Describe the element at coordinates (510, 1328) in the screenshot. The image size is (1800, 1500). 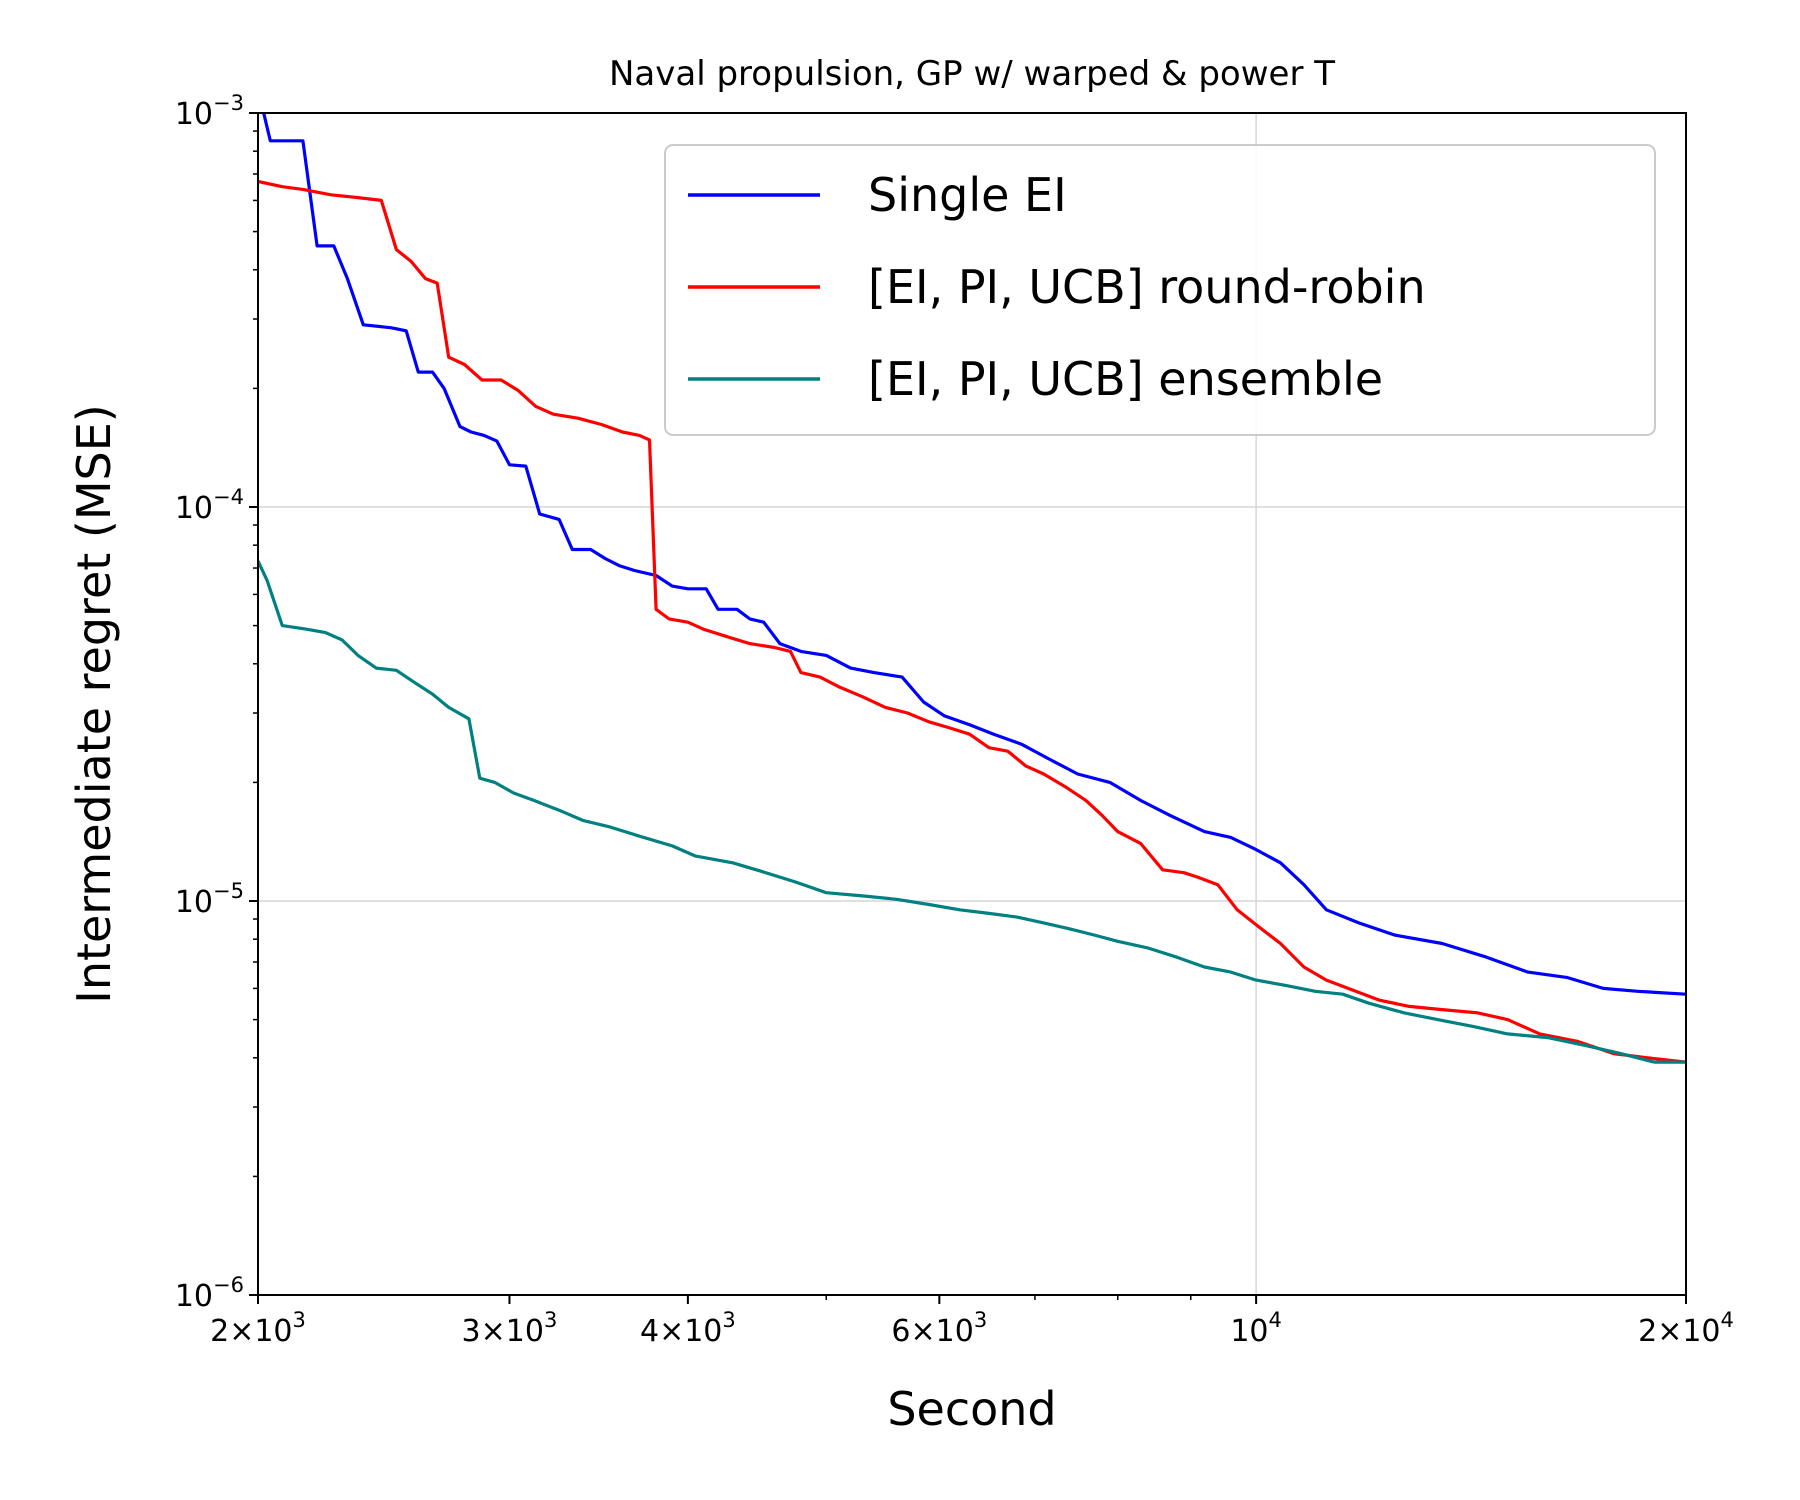
I see `x-tick-label: 3×103` at that location.